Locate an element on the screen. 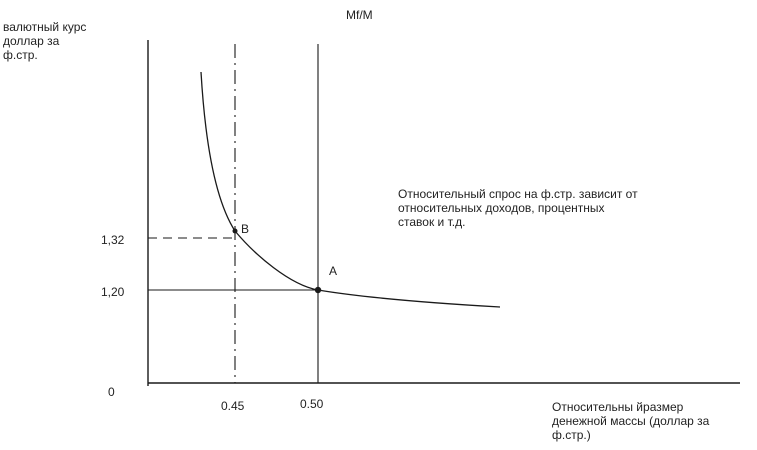 The width and height of the screenshot is (757, 450). point-b-label: B is located at coordinates (245, 229).